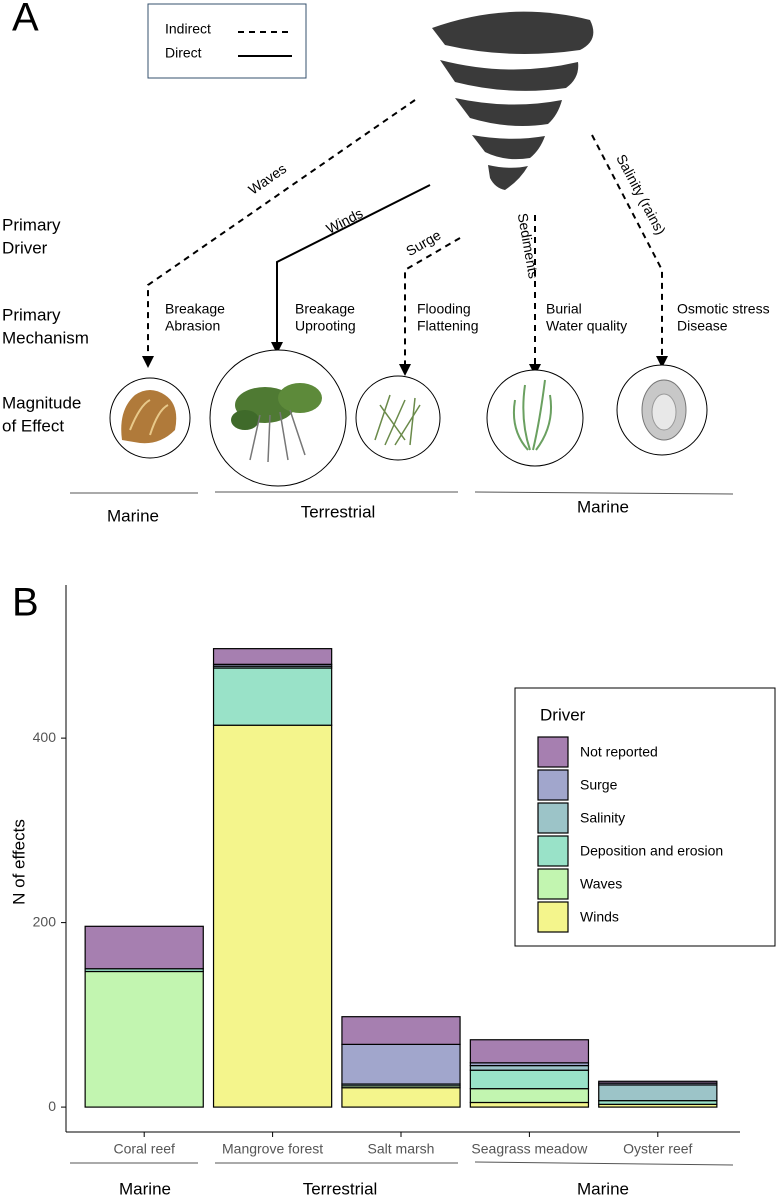 Image resolution: width=779 pixels, height=1200 pixels. I want to click on habitat-icons, so click(408, 418).